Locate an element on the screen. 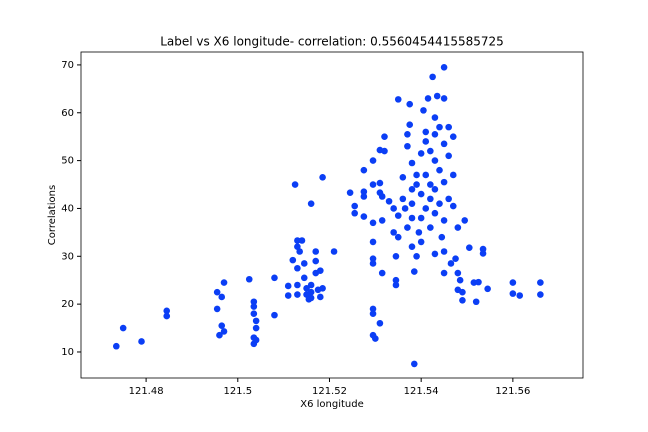 The height and width of the screenshot is (432, 648). x-tick-label: 121.52 is located at coordinates (329, 391).